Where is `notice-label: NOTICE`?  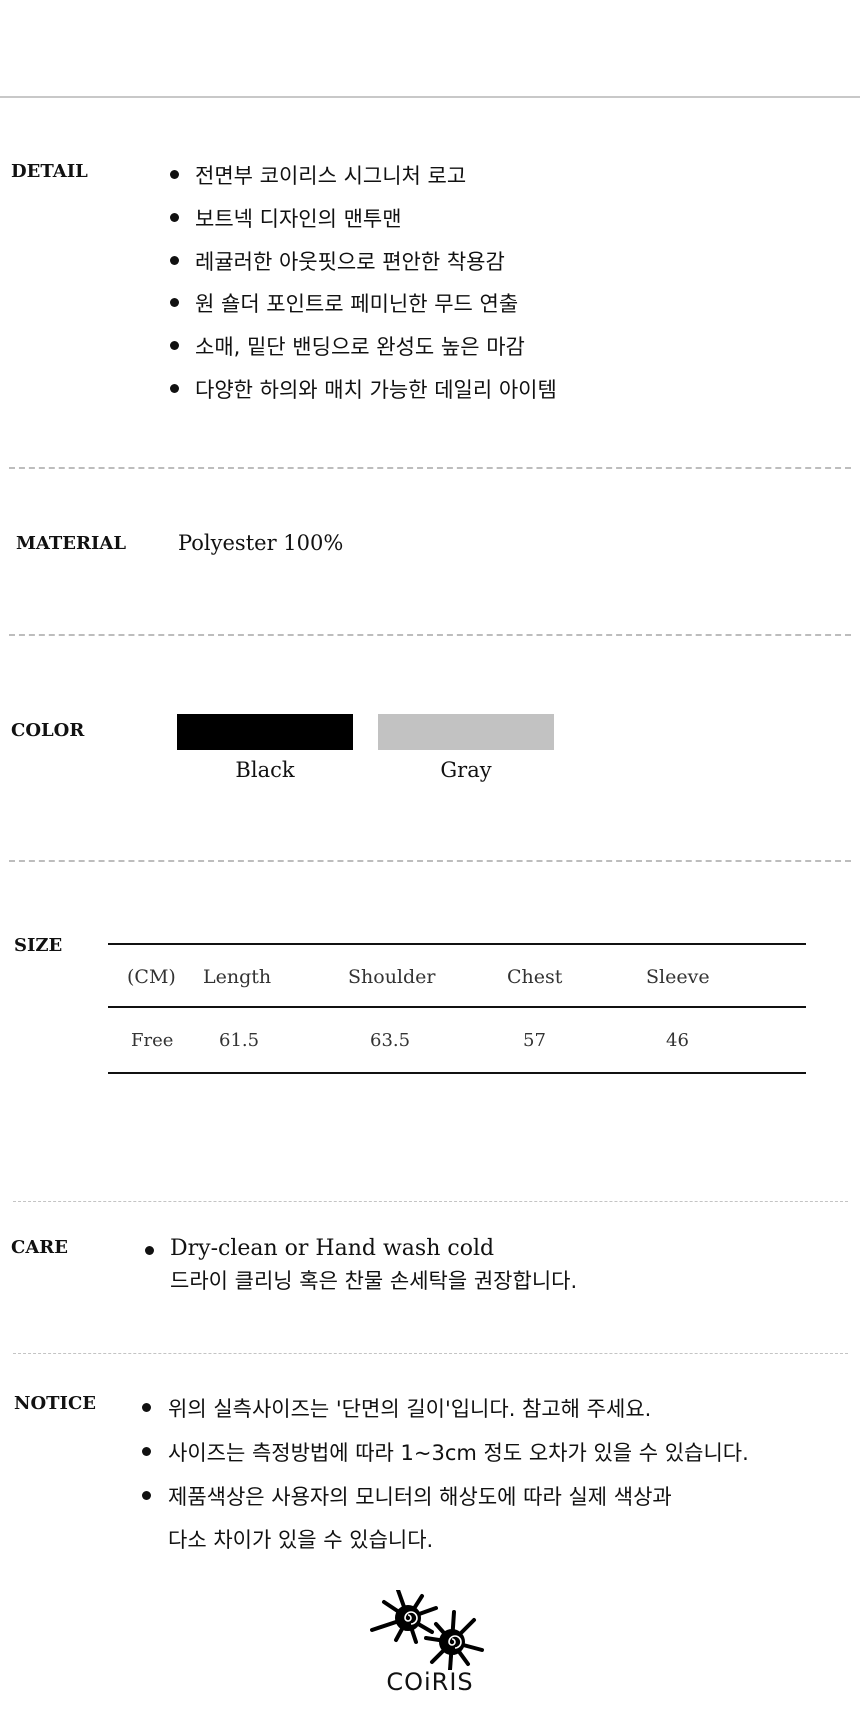 notice-label: NOTICE is located at coordinates (55, 1403).